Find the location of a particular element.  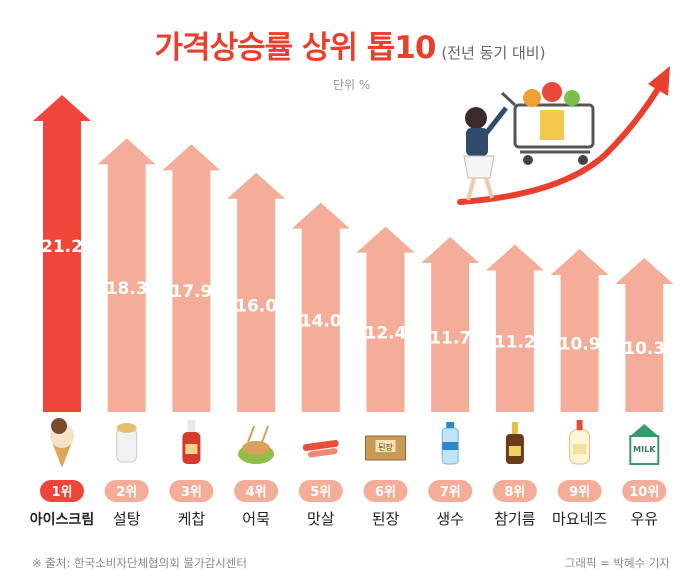

bar-arrow: 10.9 is located at coordinates (579, 330).